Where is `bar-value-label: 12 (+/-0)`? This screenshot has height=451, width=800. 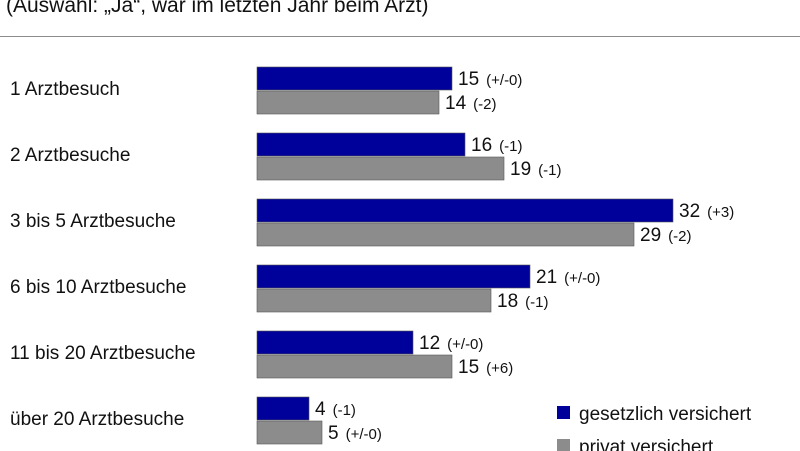 bar-value-label: 12 (+/-0) is located at coordinates (451, 343).